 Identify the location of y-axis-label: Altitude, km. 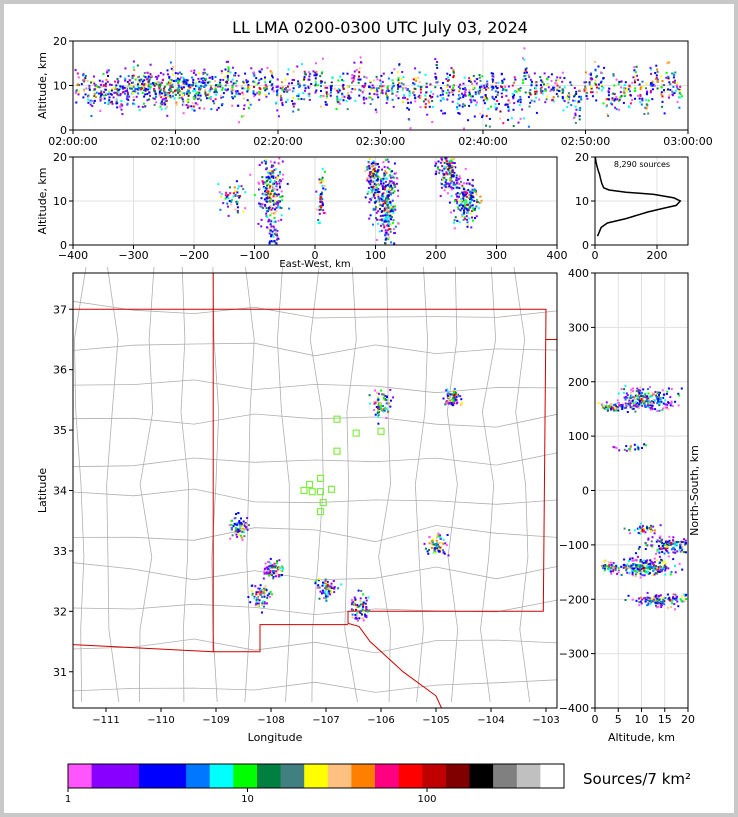
(42, 200).